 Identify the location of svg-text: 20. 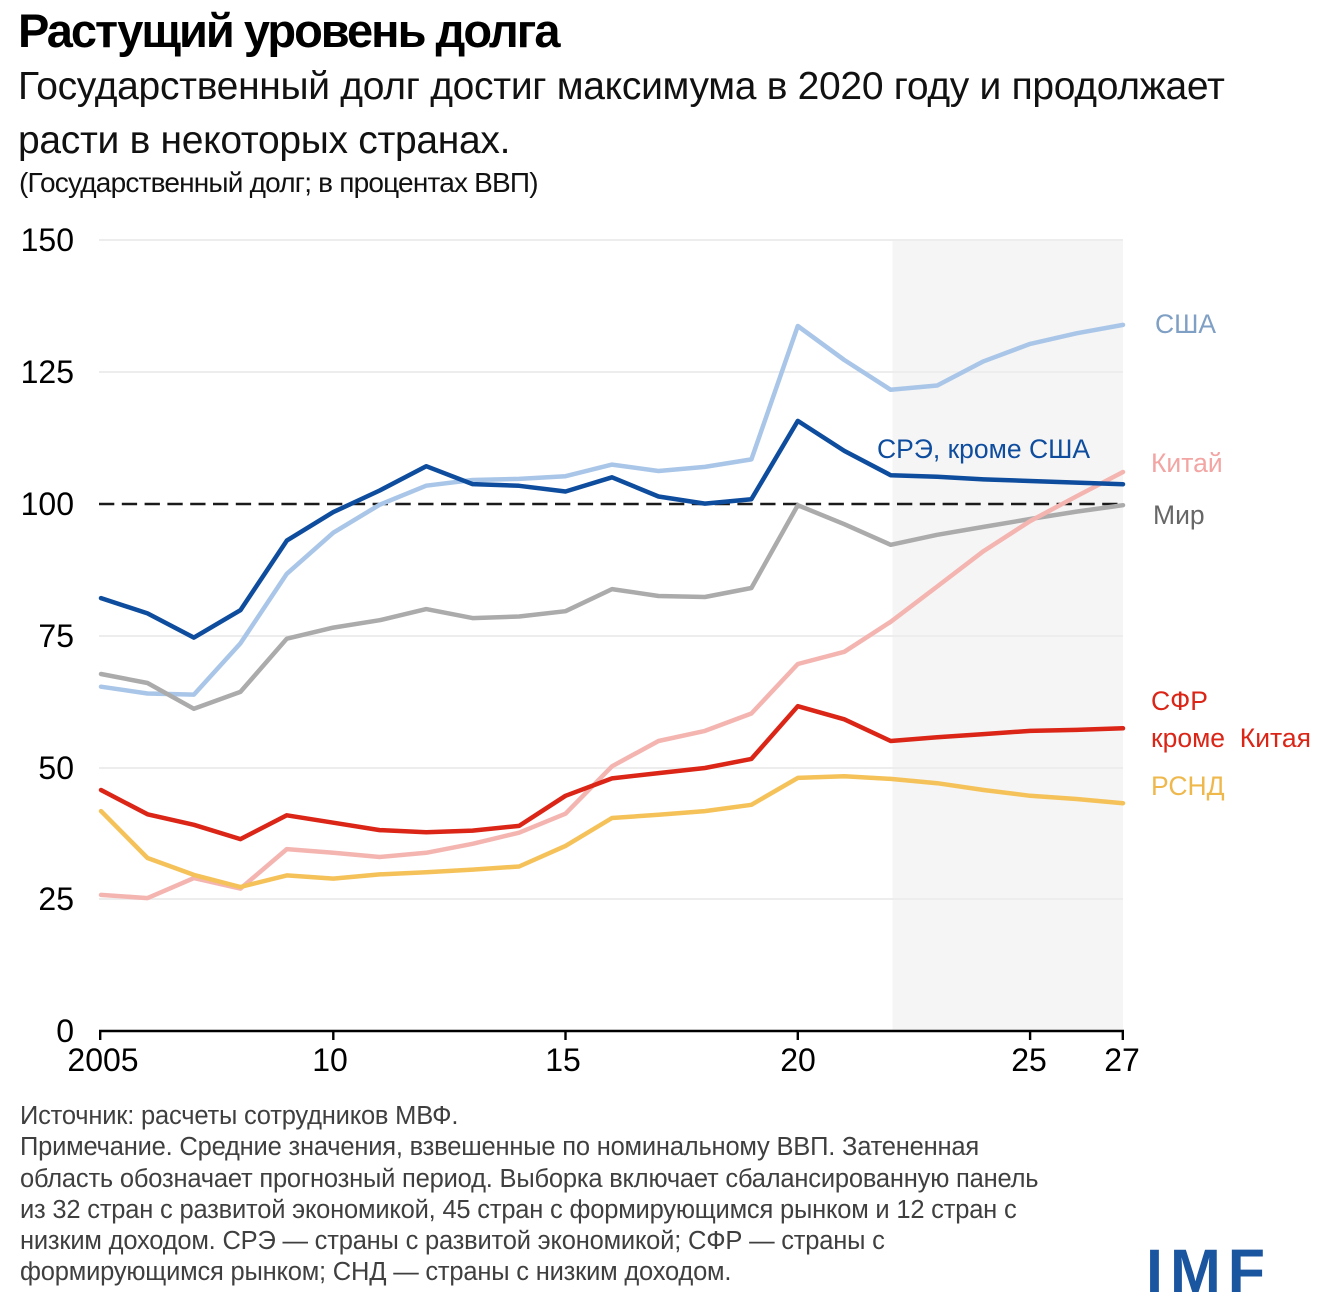
(798, 1060).